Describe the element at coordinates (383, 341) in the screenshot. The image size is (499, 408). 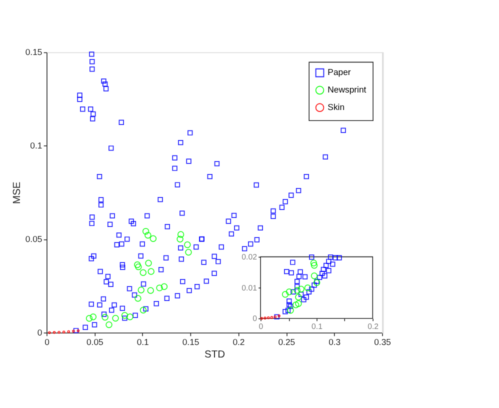
I see `x-tick-label: 0.35` at that location.